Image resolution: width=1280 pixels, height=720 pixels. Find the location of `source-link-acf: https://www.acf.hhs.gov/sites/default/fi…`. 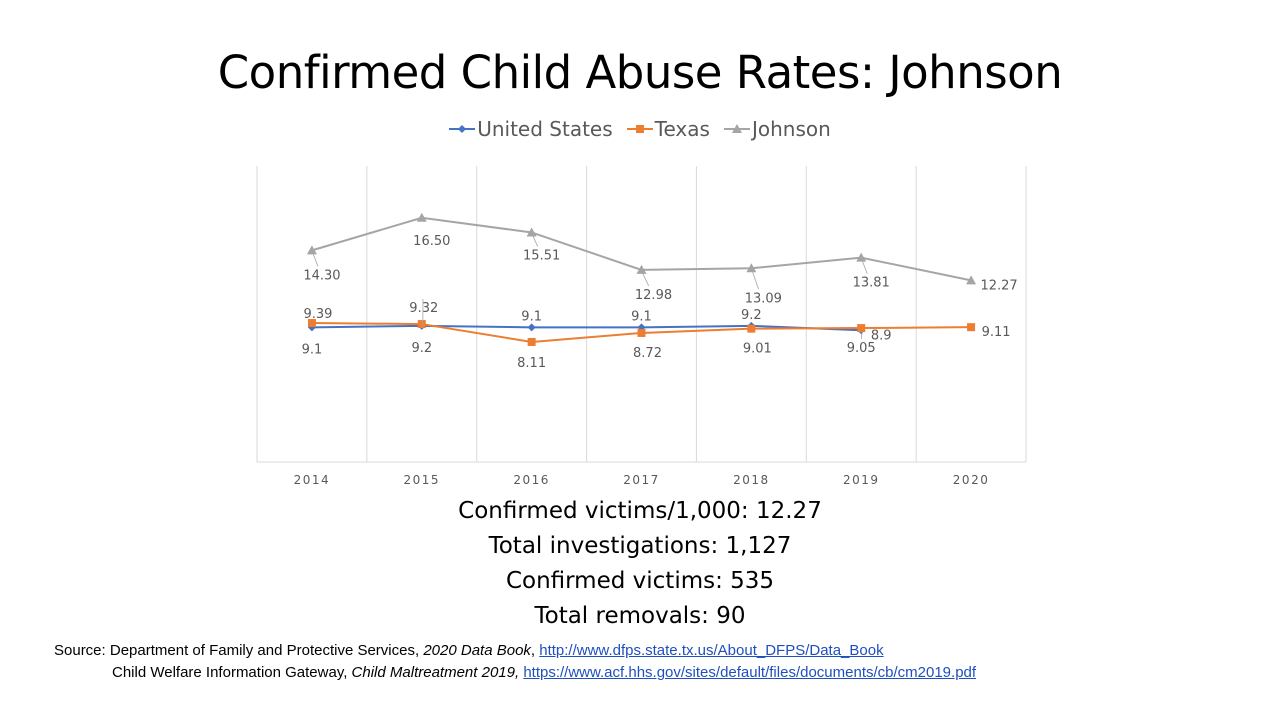

source-link-acf: https://www.acf.hhs.gov/sites/default/fi… is located at coordinates (750, 672).